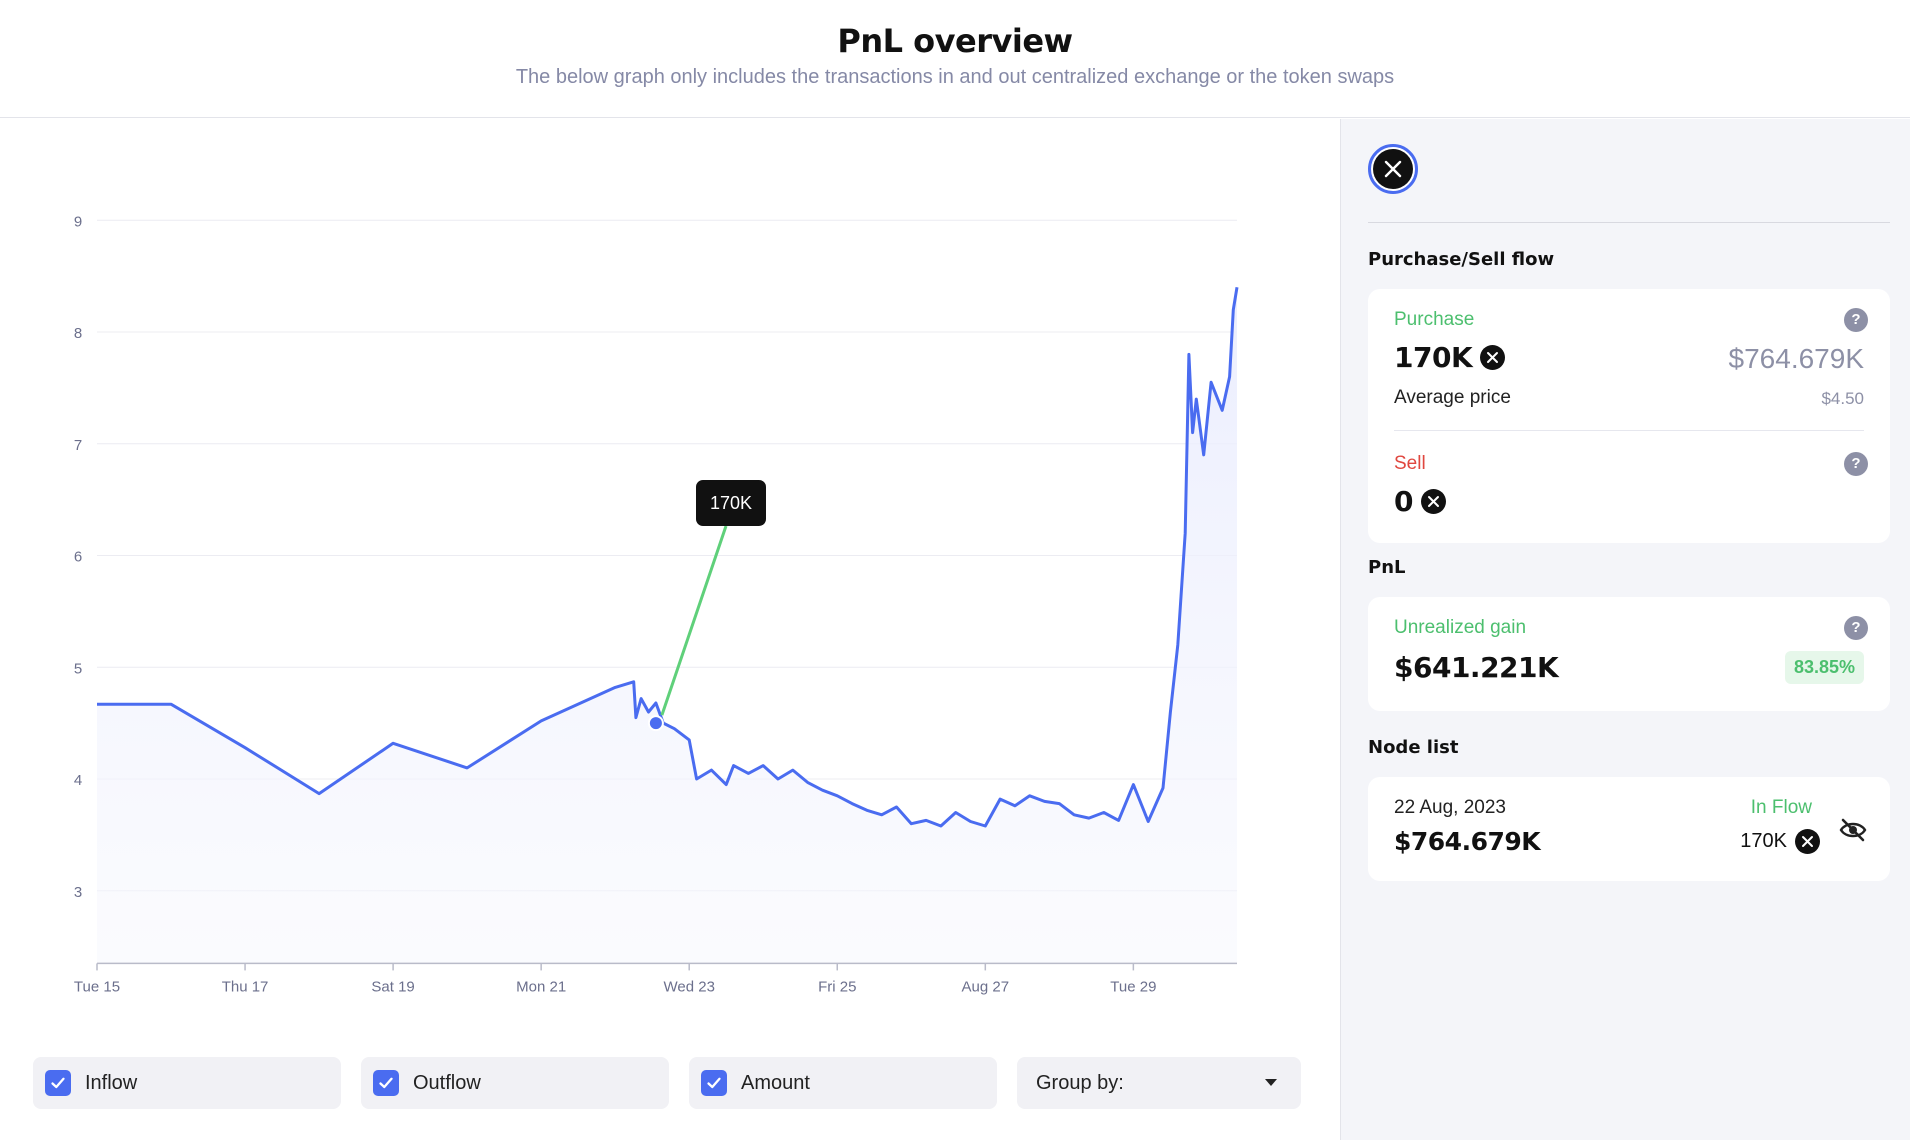 This screenshot has height=1140, width=1910. I want to click on average-price-label: Average price, so click(1452, 397).